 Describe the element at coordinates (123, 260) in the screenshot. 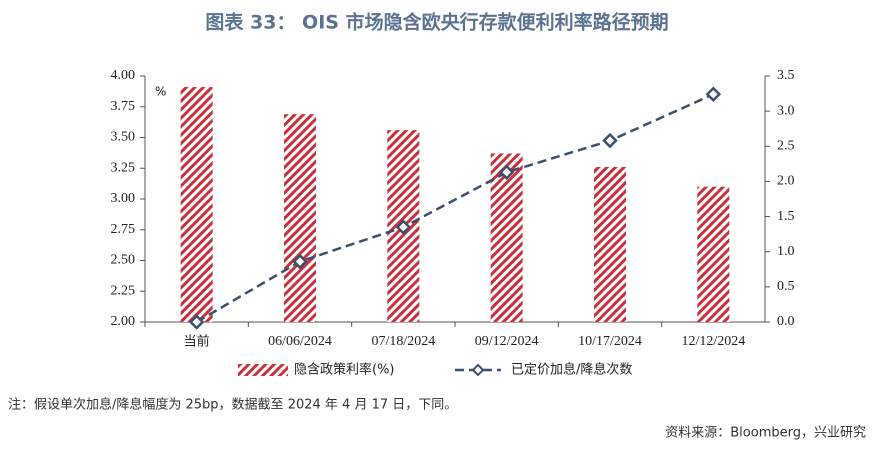

I see `y-tick-label: 2.50` at that location.